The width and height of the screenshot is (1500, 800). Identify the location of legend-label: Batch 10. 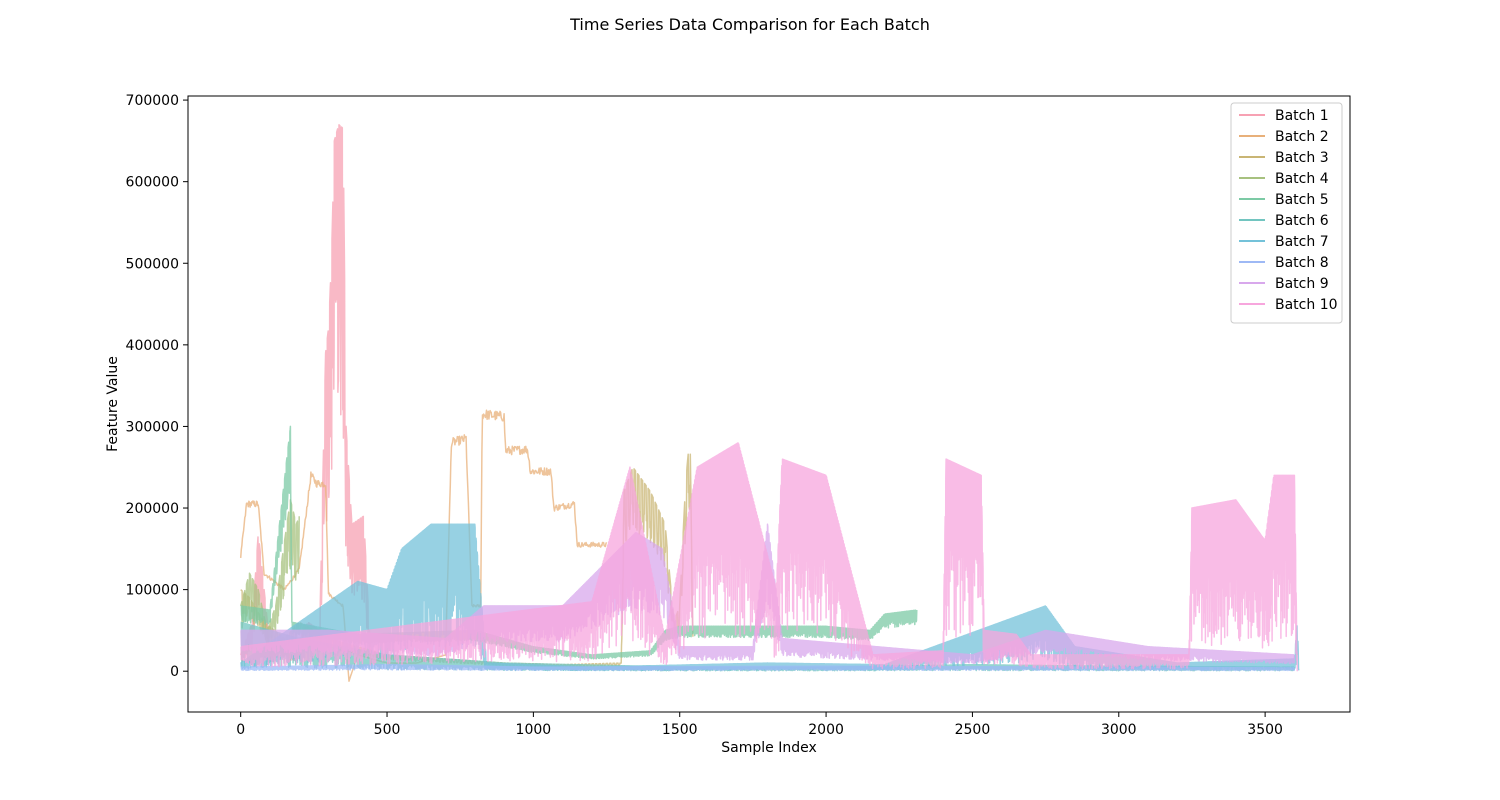
(1306, 305).